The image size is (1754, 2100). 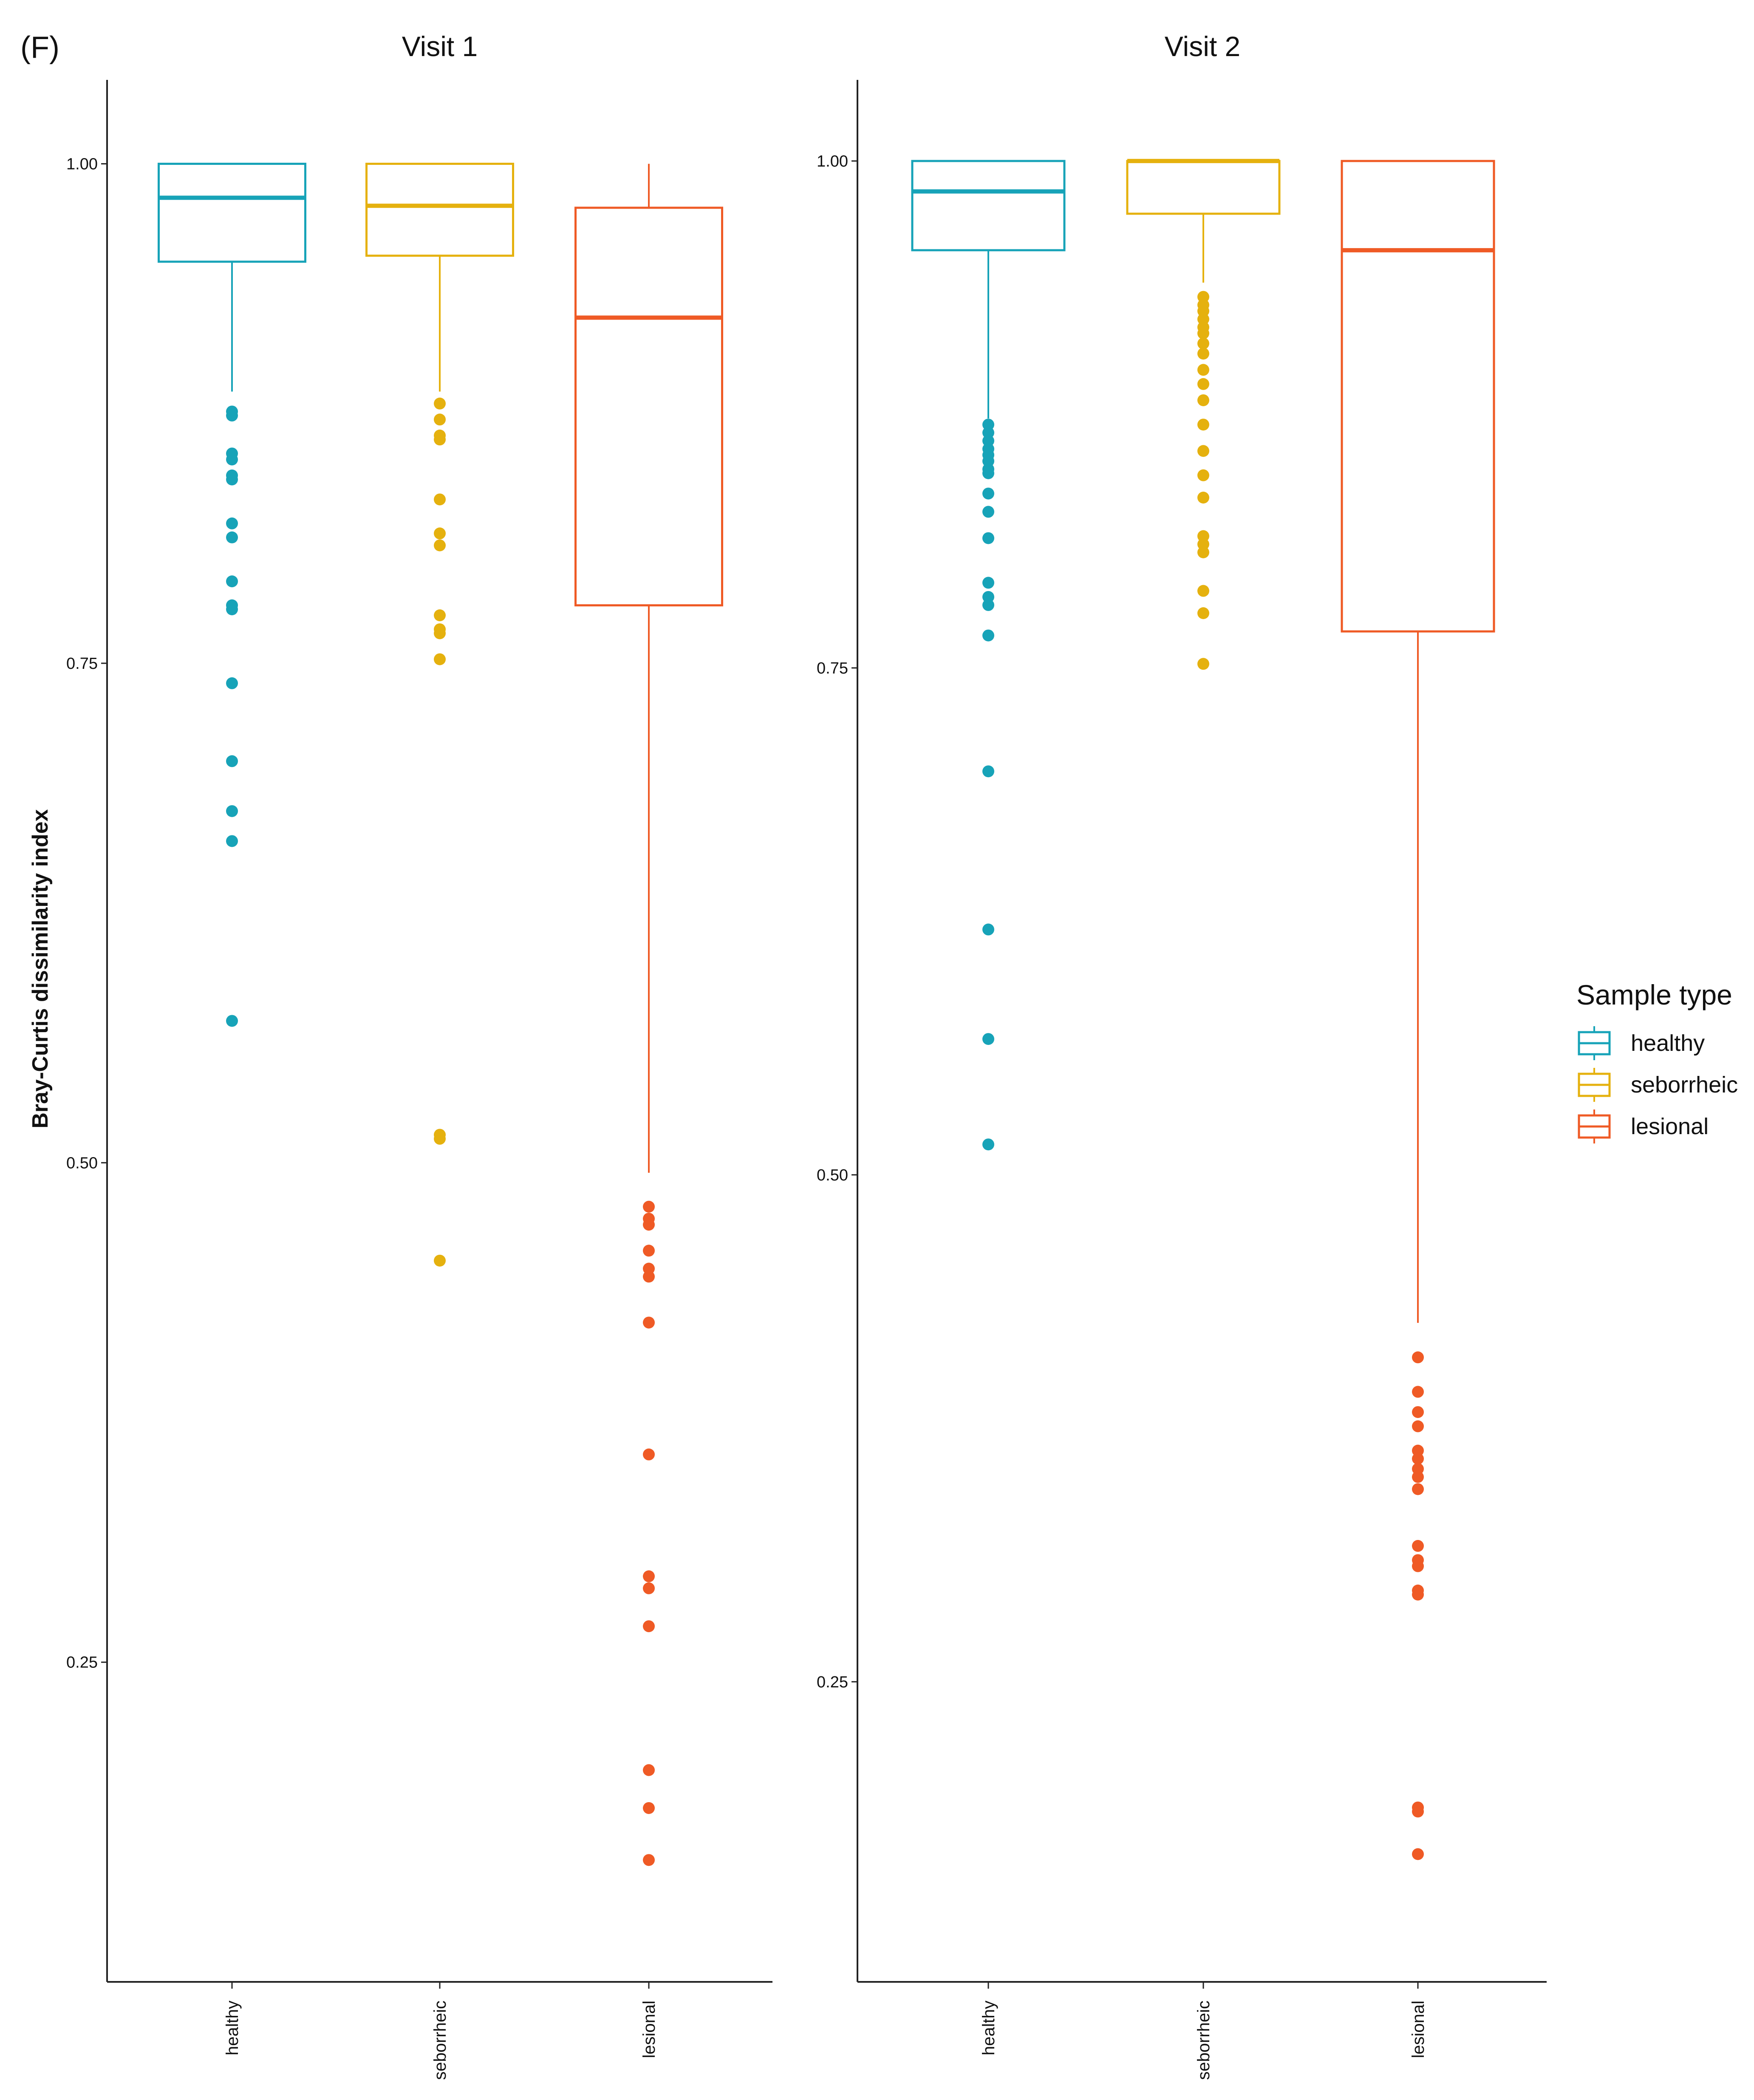 What do you see at coordinates (1418, 1010) in the screenshot?
I see `visit-2-lesional-box-group` at bounding box center [1418, 1010].